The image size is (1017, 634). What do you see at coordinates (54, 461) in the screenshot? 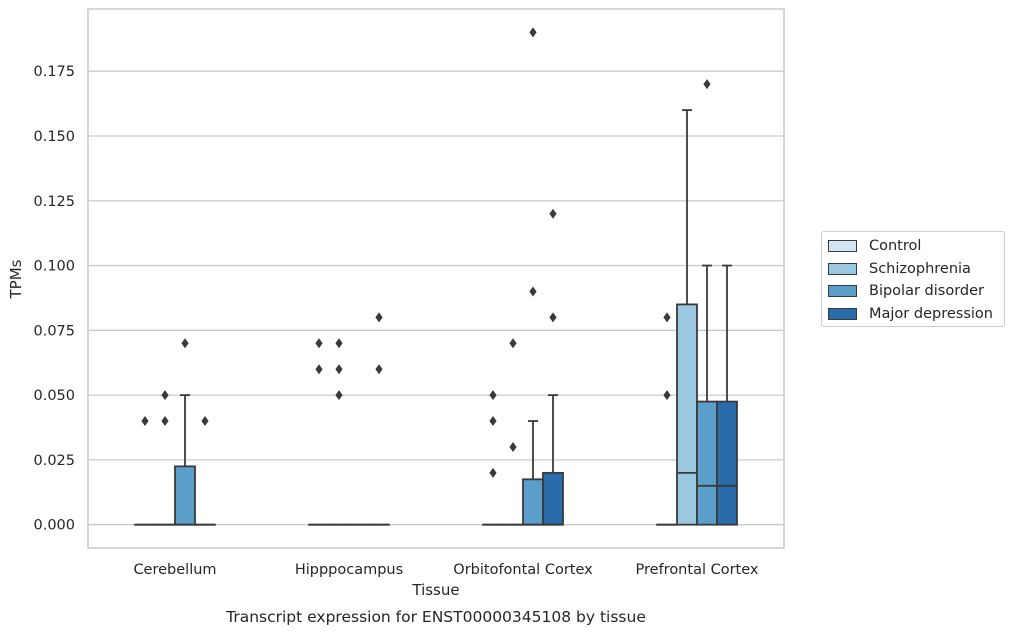
I see `y-tick-label: 0.025` at bounding box center [54, 461].